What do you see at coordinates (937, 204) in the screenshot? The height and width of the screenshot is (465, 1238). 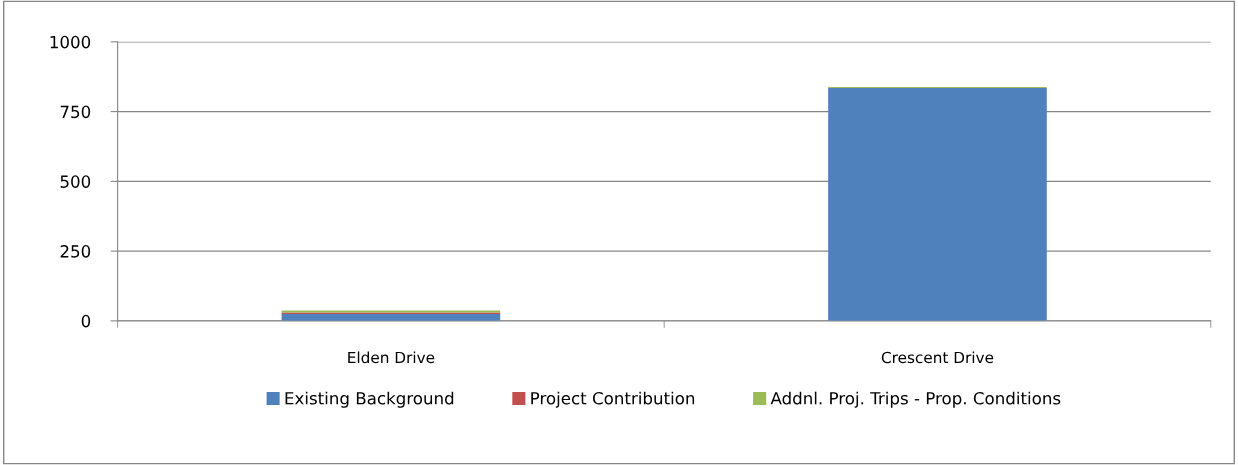 I see `bar` at bounding box center [937, 204].